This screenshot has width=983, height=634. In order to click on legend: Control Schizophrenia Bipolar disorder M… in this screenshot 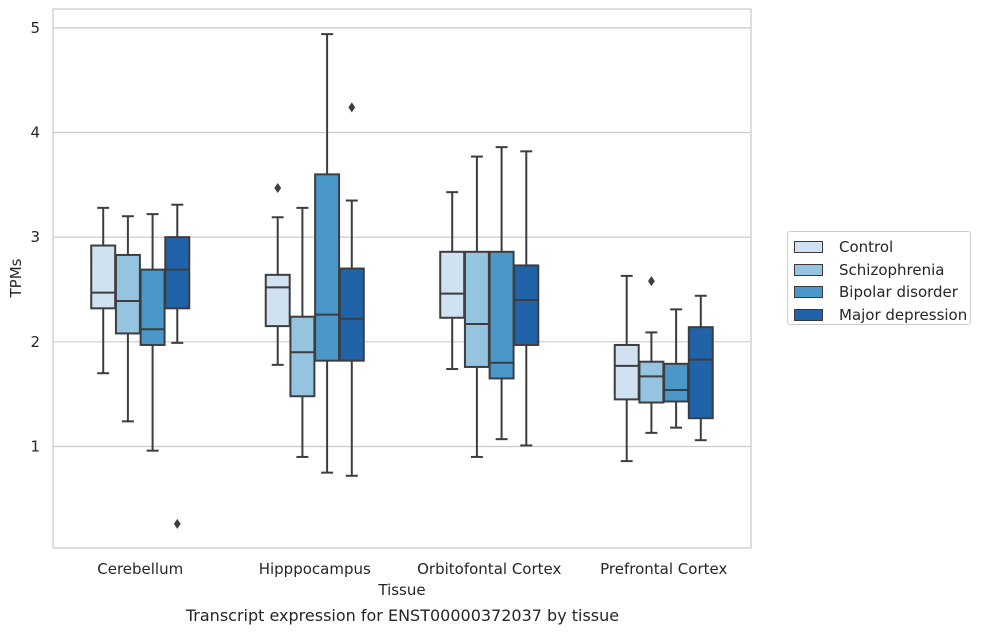, I will do `click(879, 278)`.